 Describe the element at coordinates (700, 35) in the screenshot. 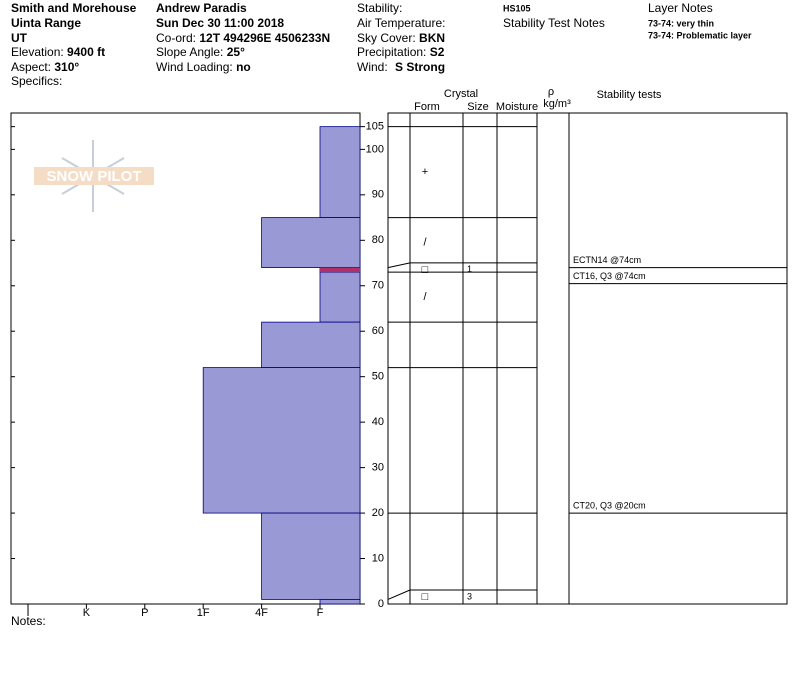

I see `layer-note: 73-74: Problematic layer` at that location.